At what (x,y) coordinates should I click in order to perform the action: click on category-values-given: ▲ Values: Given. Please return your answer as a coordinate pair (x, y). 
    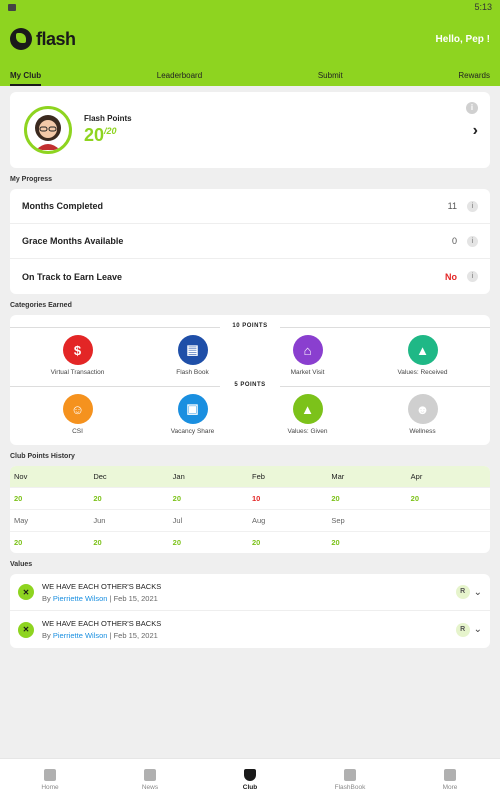
    Looking at the image, I should click on (308, 414).